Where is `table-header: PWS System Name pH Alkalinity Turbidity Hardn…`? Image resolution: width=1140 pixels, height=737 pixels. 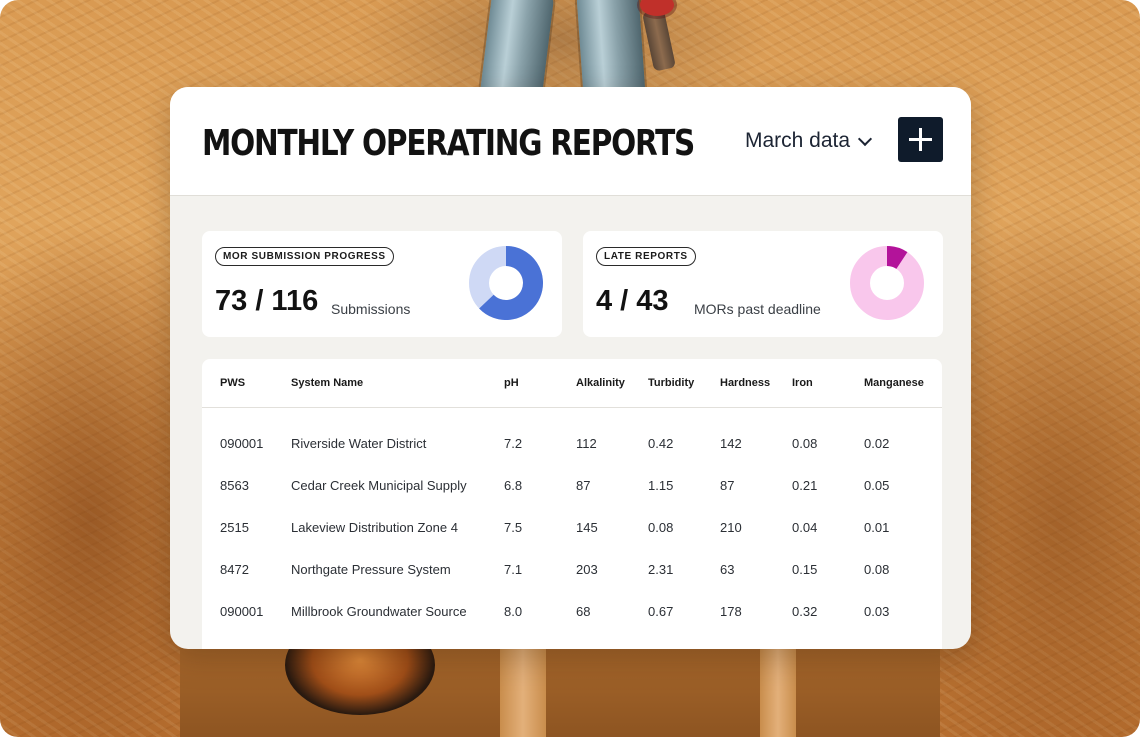 table-header: PWS System Name pH Alkalinity Turbidity Hardn… is located at coordinates (572, 383).